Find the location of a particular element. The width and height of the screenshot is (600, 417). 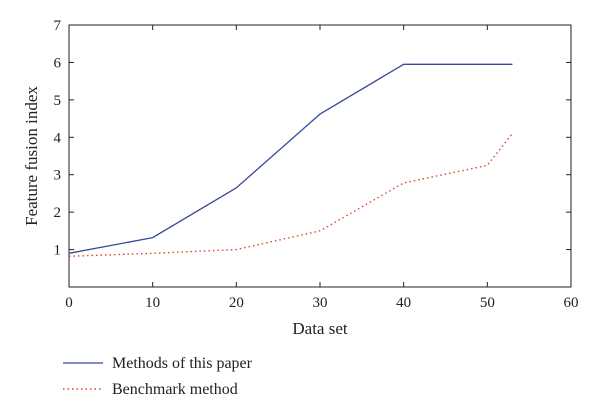

x-tick-label: 60 is located at coordinates (571, 303).